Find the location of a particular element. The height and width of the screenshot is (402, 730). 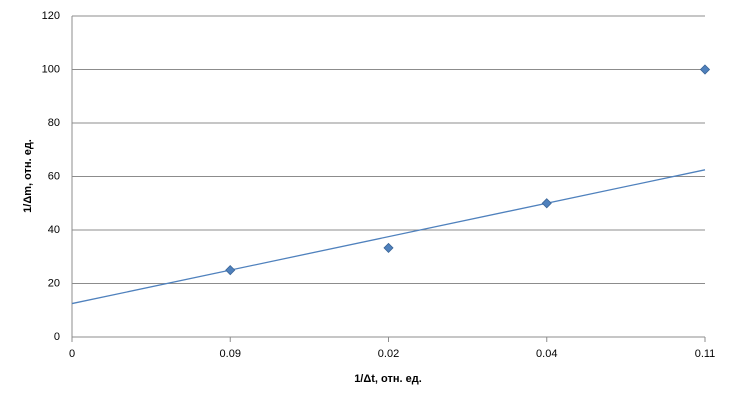

x-tick-label: 0.09 is located at coordinates (230, 354).